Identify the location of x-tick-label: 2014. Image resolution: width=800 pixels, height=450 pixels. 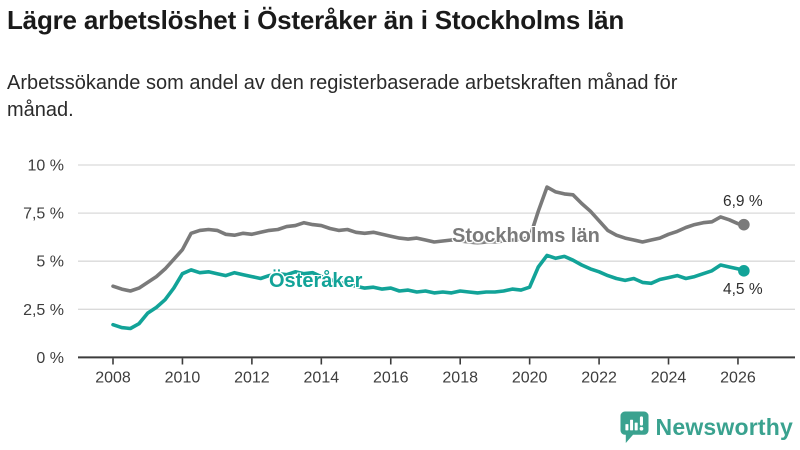
(322, 378).